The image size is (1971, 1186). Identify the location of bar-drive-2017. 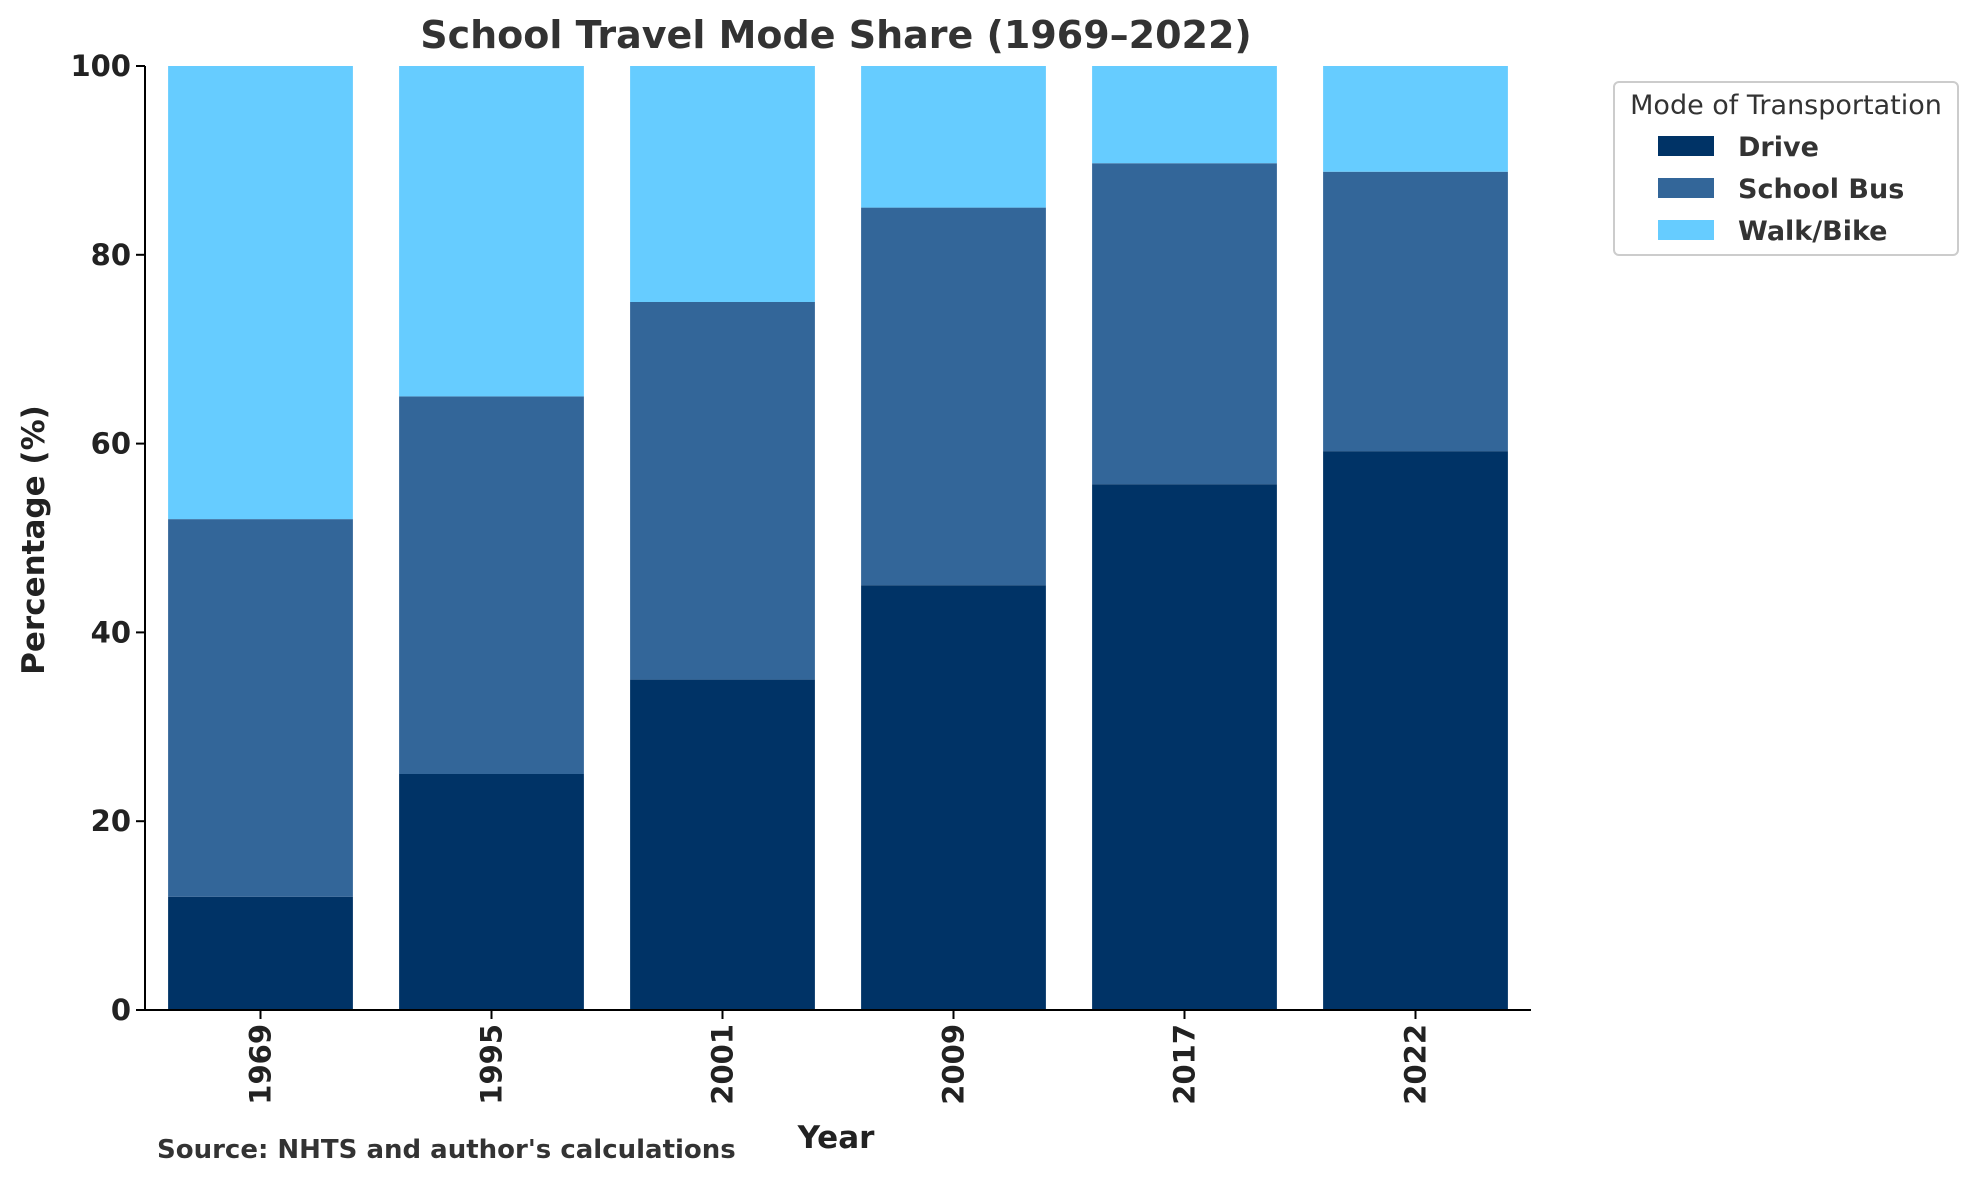
(1184, 747).